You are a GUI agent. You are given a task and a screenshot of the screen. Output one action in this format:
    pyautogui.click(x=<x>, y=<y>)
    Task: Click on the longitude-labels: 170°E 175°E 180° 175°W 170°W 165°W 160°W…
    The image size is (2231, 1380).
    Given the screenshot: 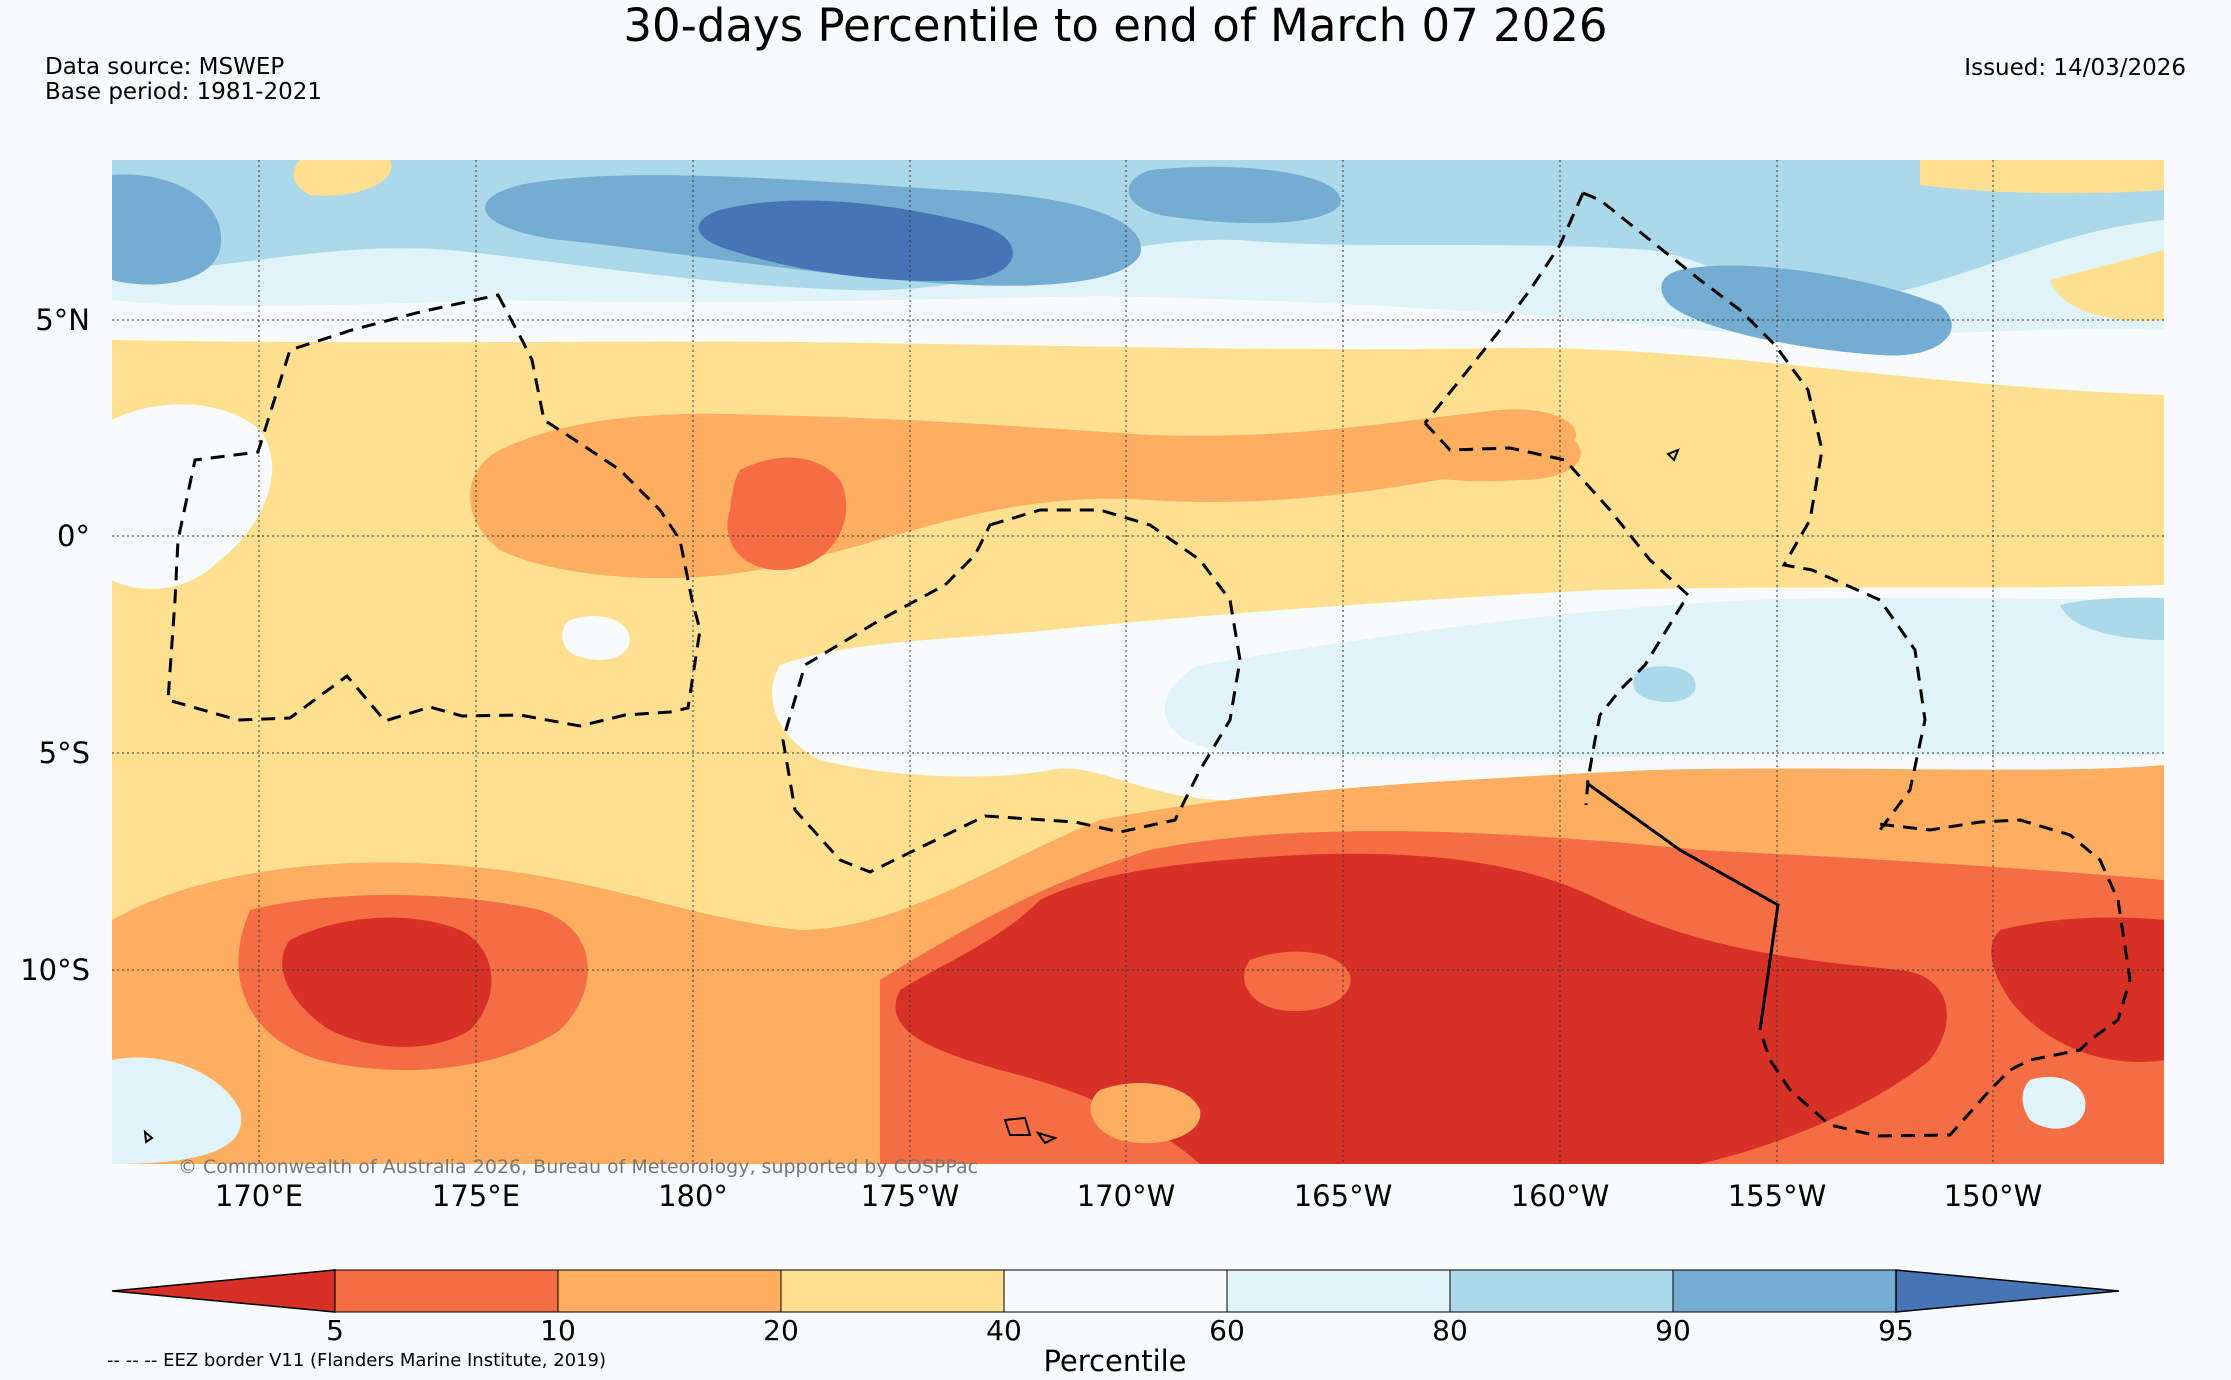 What is the action you would take?
    pyautogui.click(x=1128, y=1196)
    